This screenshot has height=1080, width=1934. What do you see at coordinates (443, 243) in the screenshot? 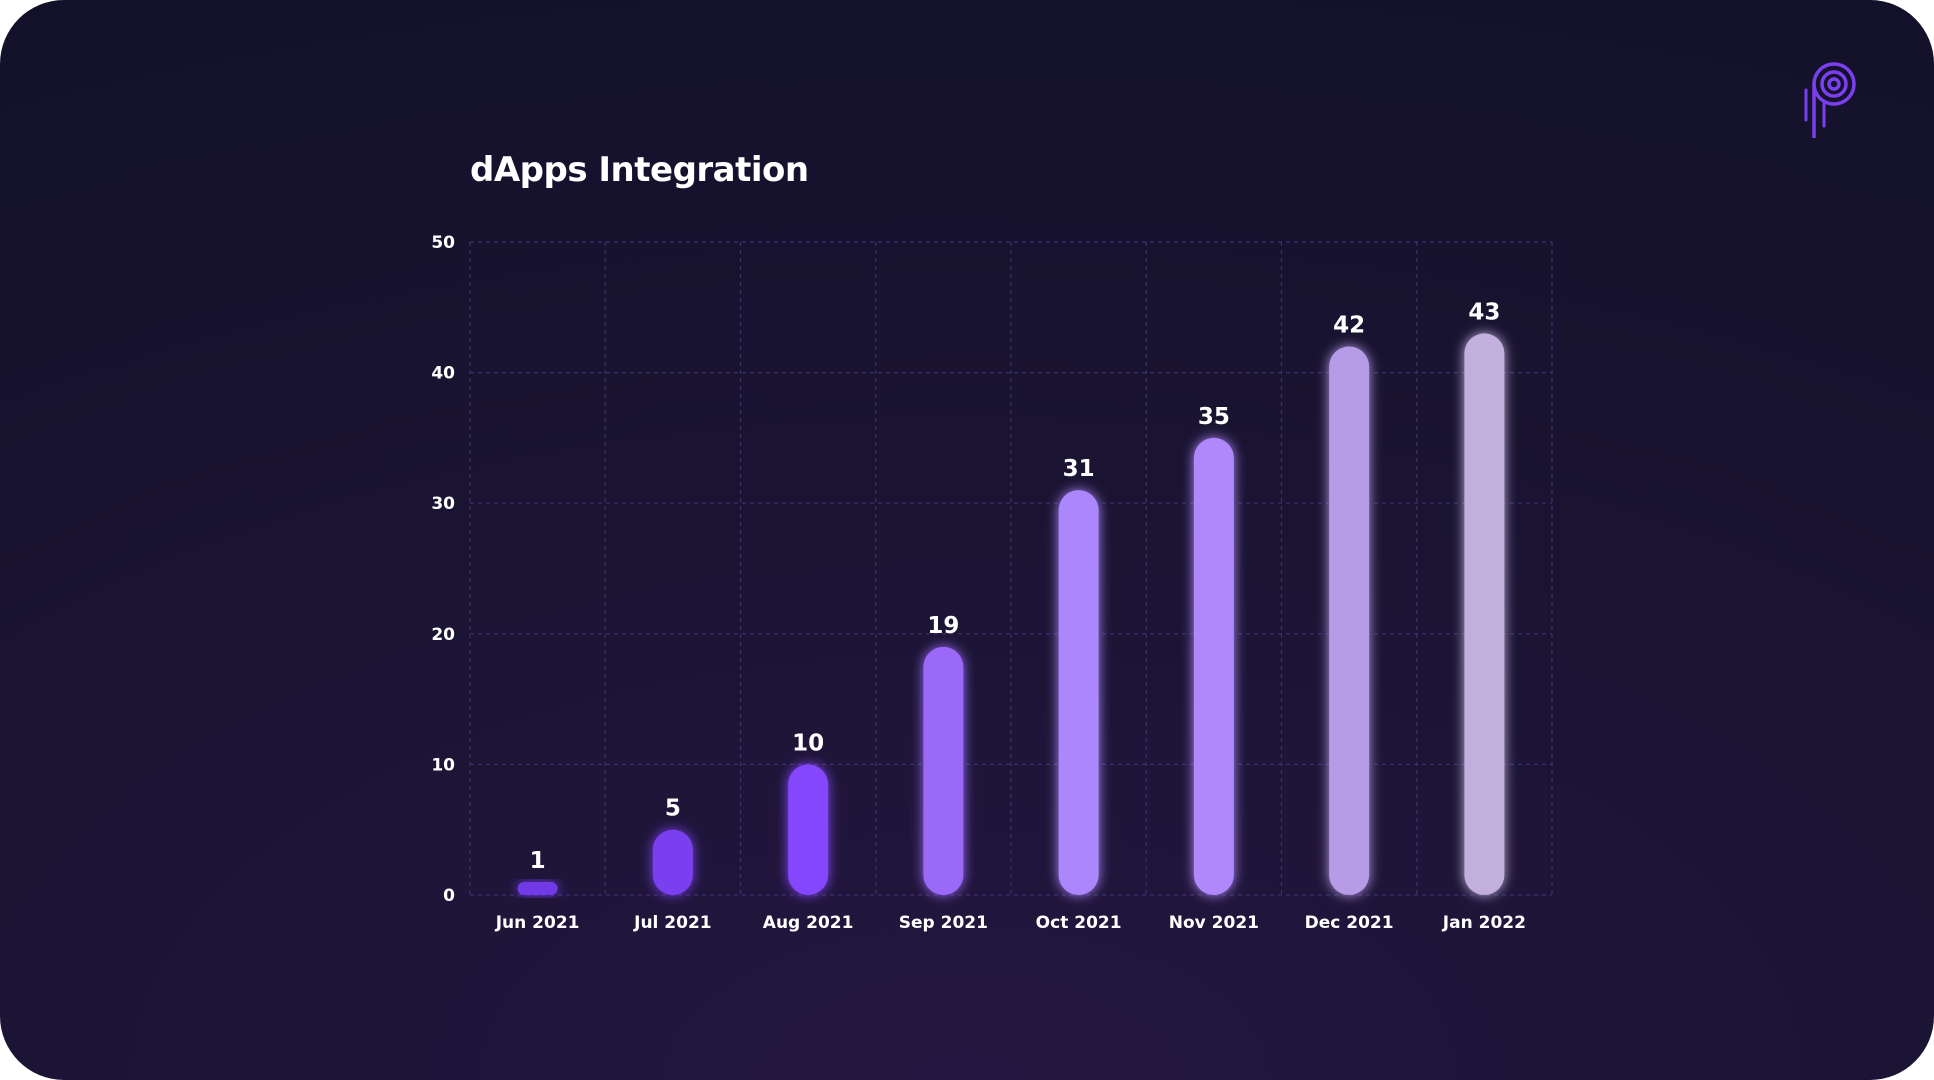
I see `y-tick-label: 50` at bounding box center [443, 243].